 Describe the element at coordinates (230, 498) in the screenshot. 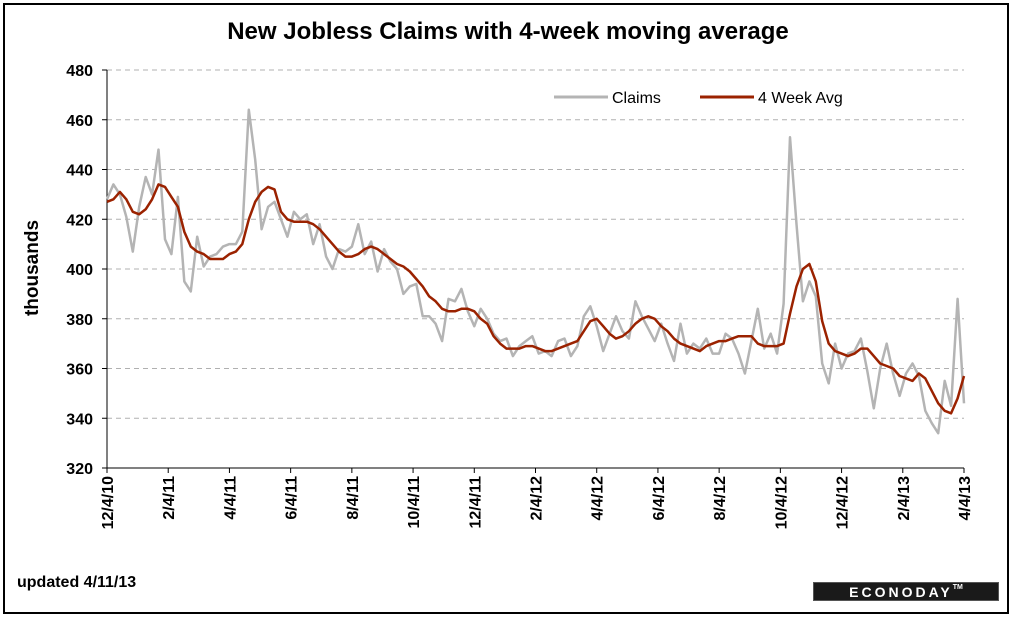

I see `x-tick-label: 4/4/11` at that location.